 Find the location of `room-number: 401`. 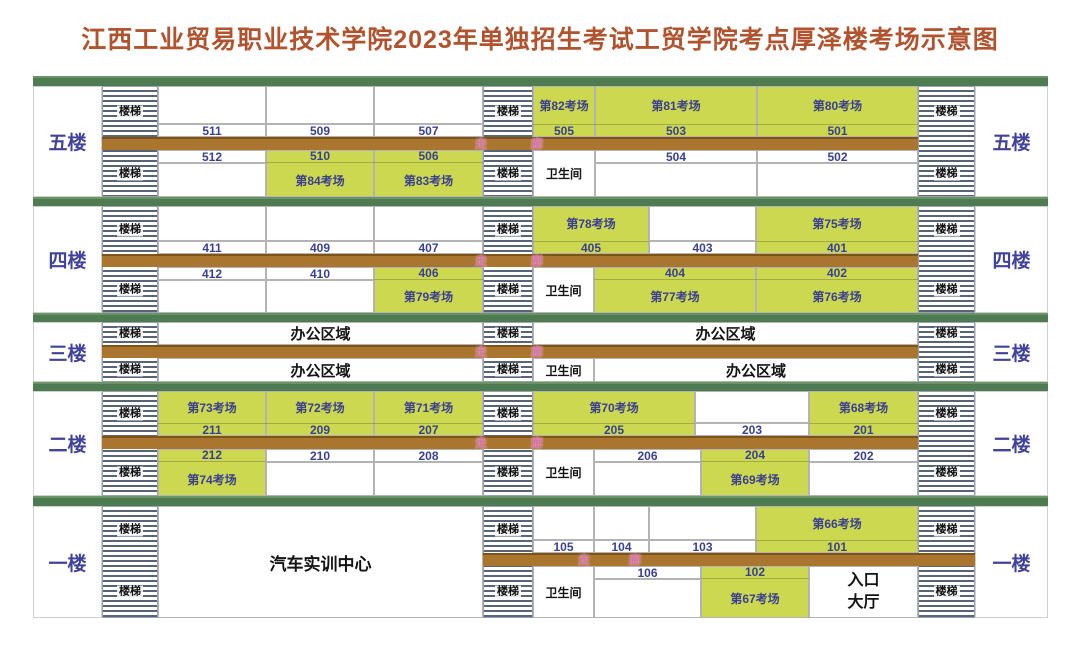

room-number: 401 is located at coordinates (837, 248).